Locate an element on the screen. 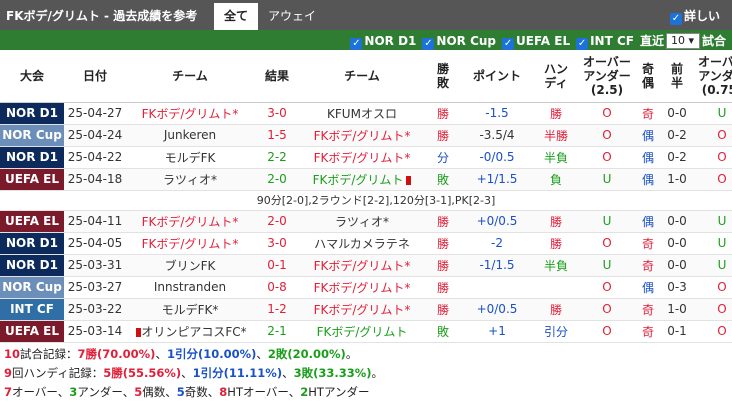 This screenshot has height=405, width=732. summary-part: (10.00%) is located at coordinates (227, 354).